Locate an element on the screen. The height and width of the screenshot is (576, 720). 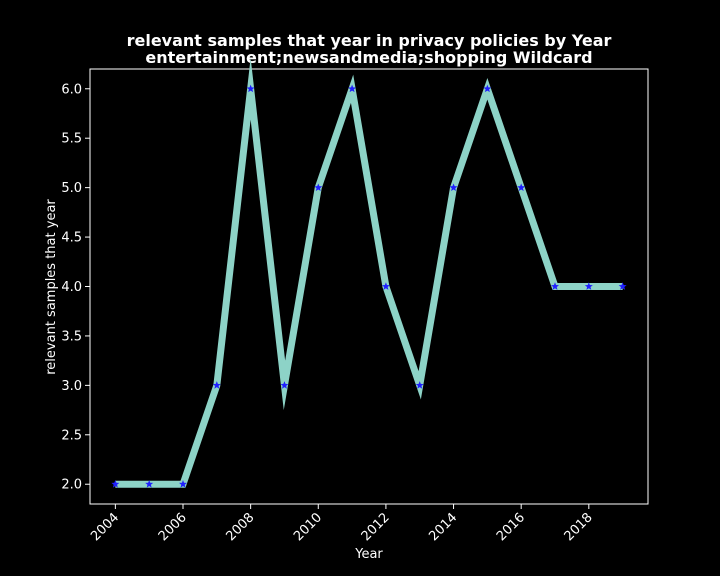
y-tick-label: 5.5 is located at coordinates (71, 139).